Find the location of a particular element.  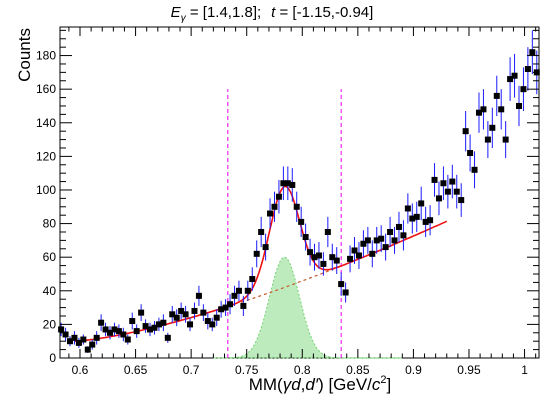

y-tick-label: 60 is located at coordinates (50, 257).